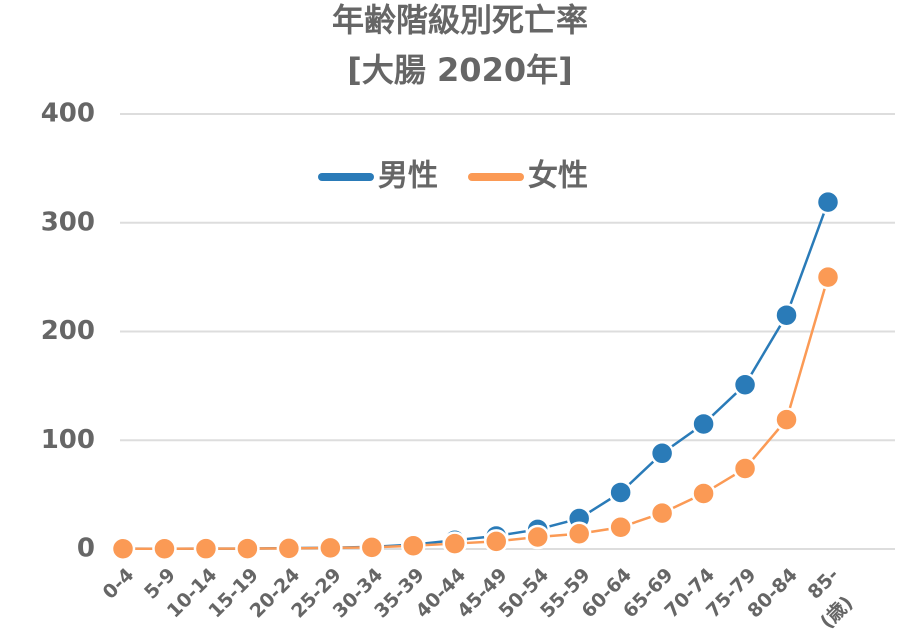 The height and width of the screenshot is (632, 921). Describe the element at coordinates (460, 20) in the screenshot. I see `chart-title: 年齢階級別死亡率` at that location.